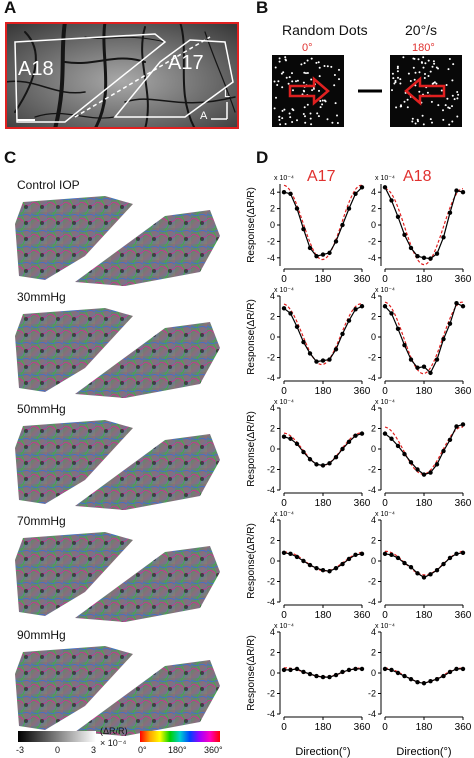  Describe the element at coordinates (251, 337) in the screenshot. I see `y-axis-label: Response(ΔR/R)` at that location.